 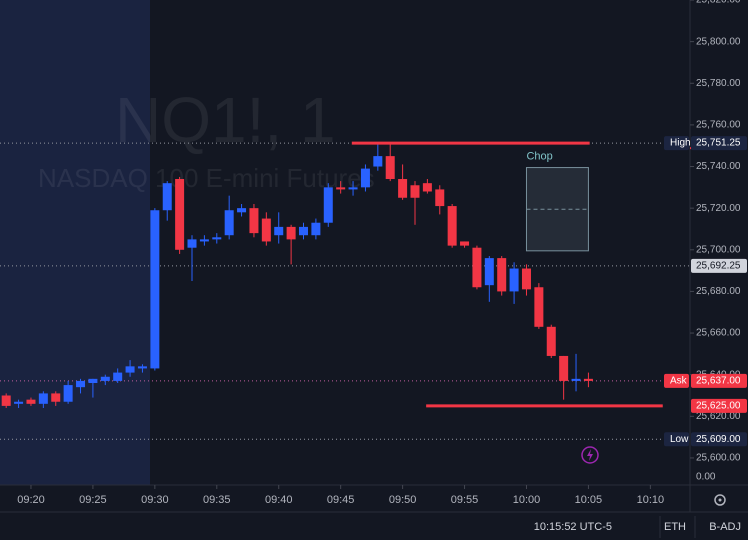 I want to click on x-tick-label: 09:30, so click(x=155, y=500).